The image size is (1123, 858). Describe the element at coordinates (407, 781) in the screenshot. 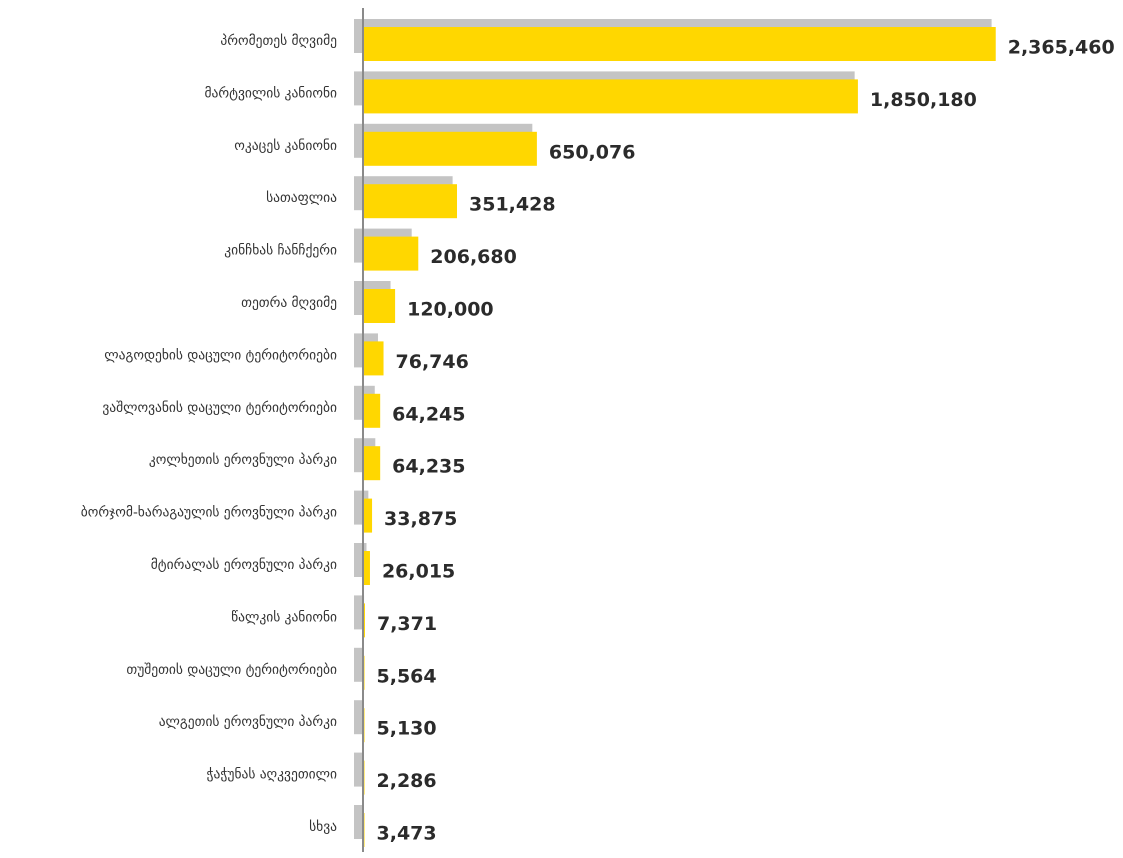

I see `value-label: 2,286` at that location.